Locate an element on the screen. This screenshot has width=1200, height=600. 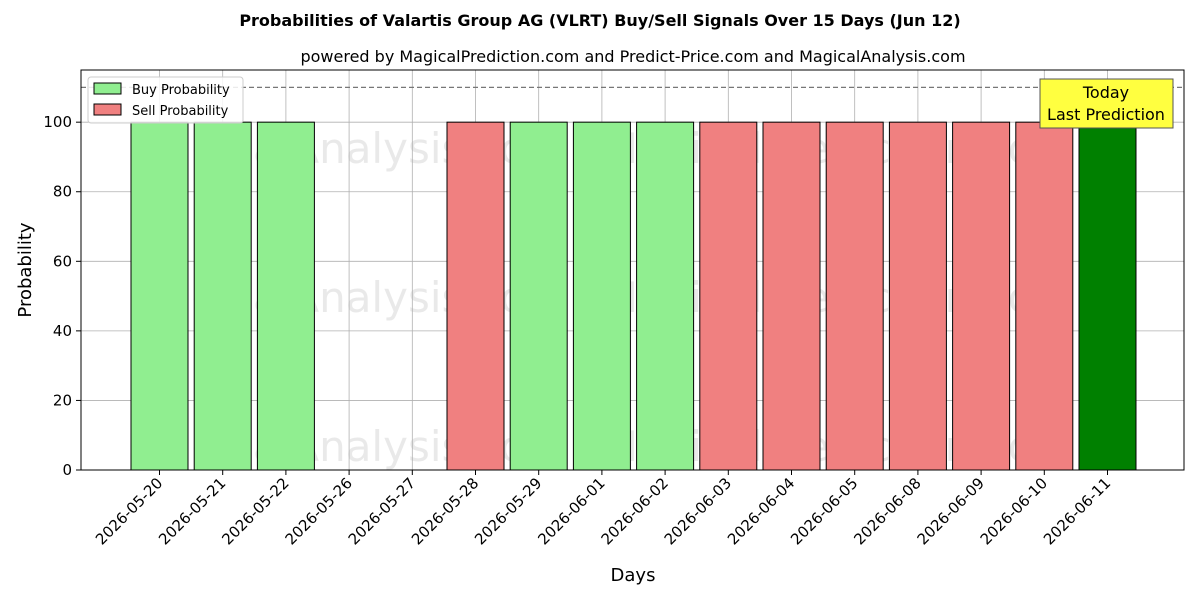
x-tick-label: 2026-05-26 is located at coordinates (319, 511).